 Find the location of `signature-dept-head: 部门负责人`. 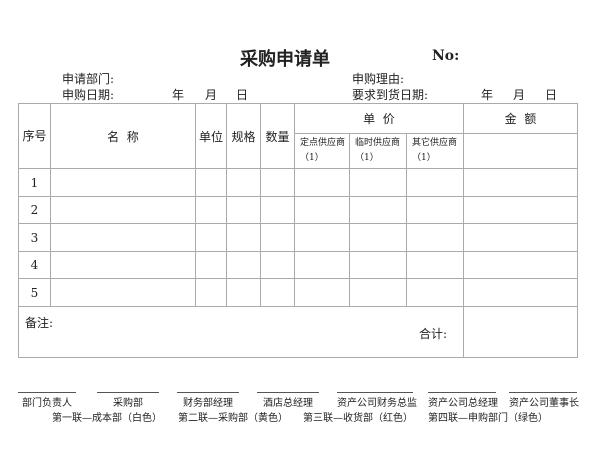

signature-dept-head: 部门负责人 is located at coordinates (47, 400).